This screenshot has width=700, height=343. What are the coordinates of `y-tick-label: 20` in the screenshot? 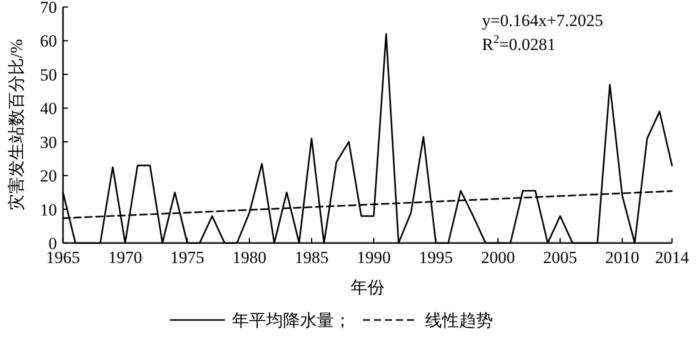 It's located at (48, 176).